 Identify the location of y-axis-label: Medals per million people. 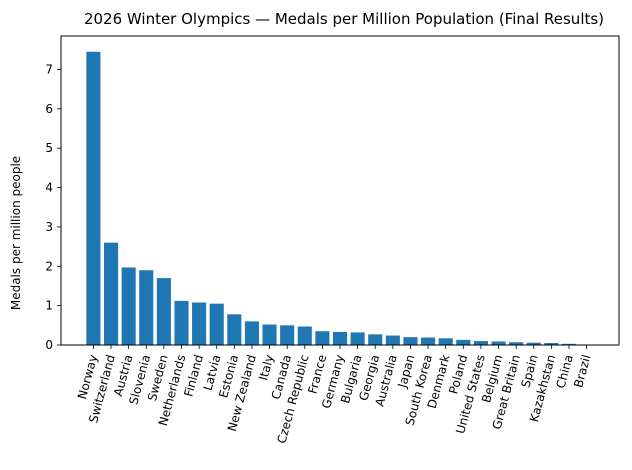
(16, 233).